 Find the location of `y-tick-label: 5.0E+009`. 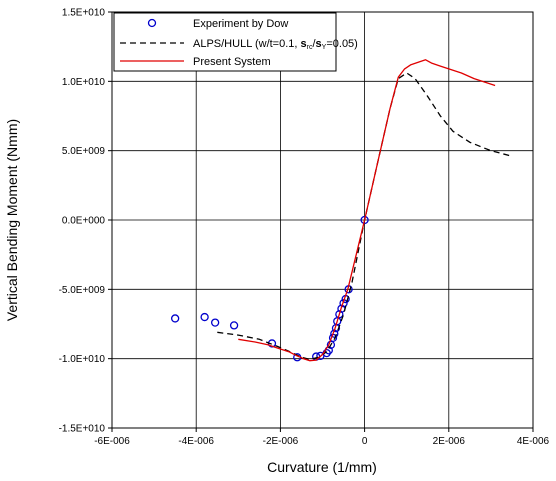

y-tick-label: 5.0E+009 is located at coordinates (84, 151).